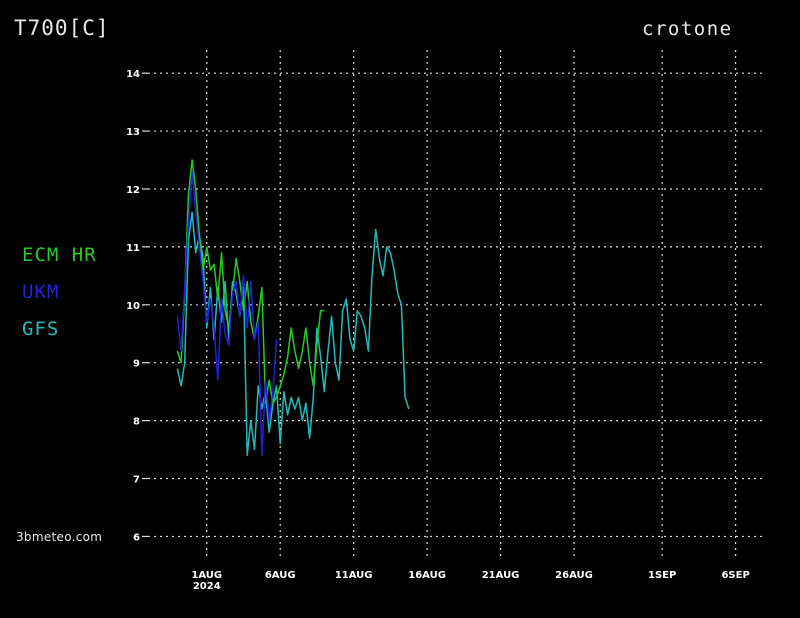 The width and height of the screenshot is (800, 618). I want to click on legend: ECM HR UKM GFS, so click(59, 295).